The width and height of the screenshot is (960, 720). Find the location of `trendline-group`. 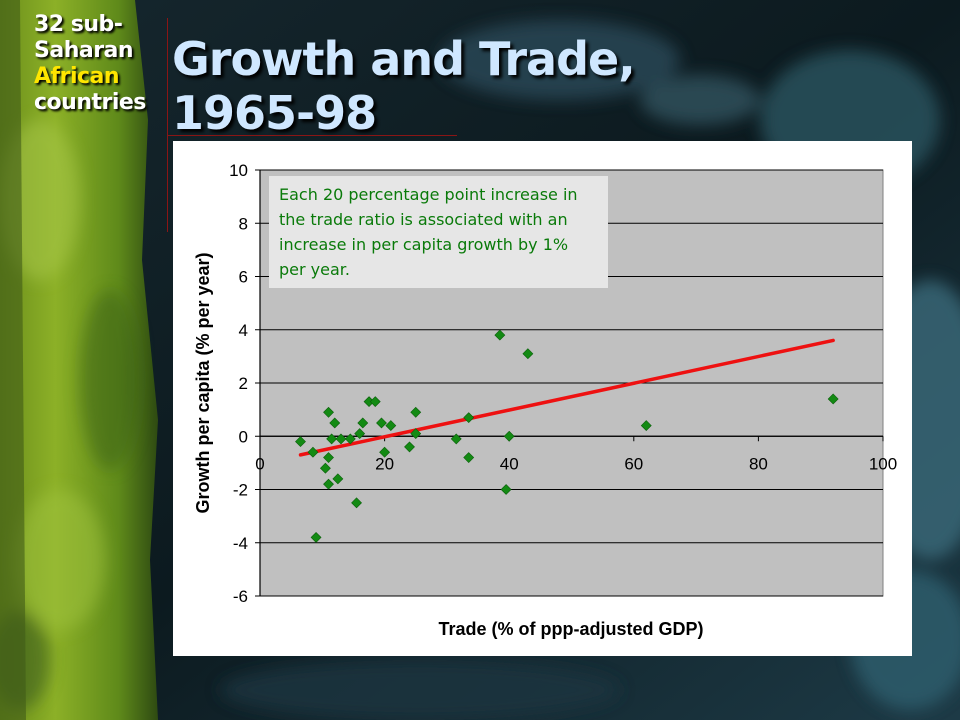

trendline-group is located at coordinates (566, 397).